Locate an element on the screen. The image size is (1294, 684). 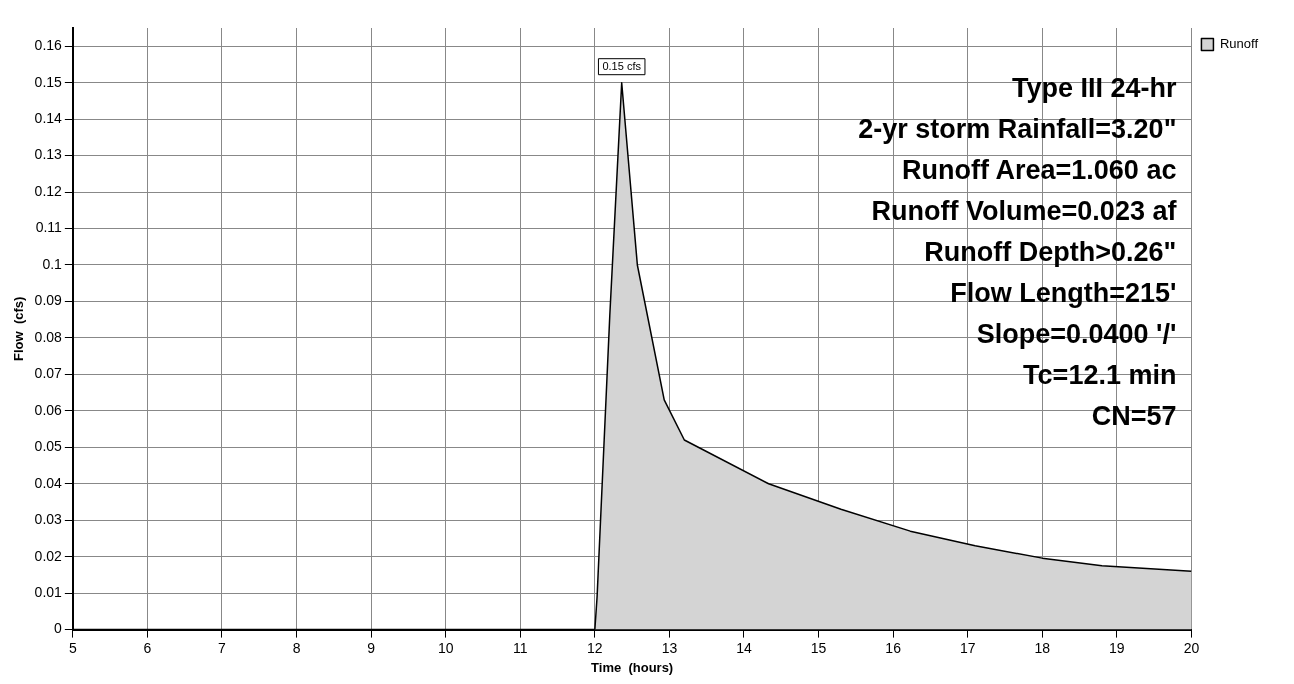
x-tick-label: 6 is located at coordinates (147, 647).